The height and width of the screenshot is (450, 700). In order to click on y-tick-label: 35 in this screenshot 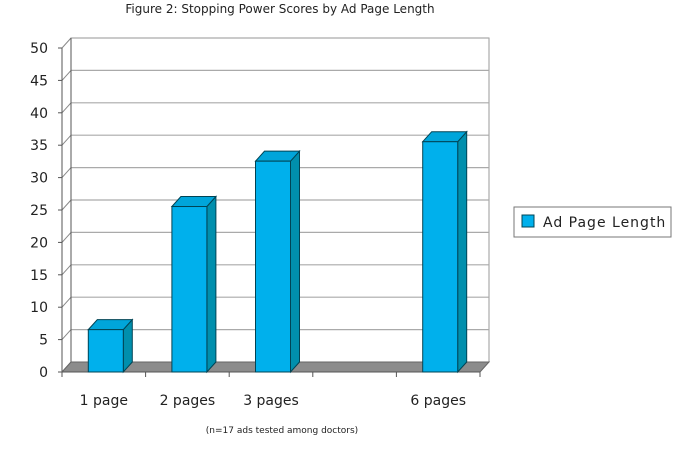, I will do `click(39, 146)`.